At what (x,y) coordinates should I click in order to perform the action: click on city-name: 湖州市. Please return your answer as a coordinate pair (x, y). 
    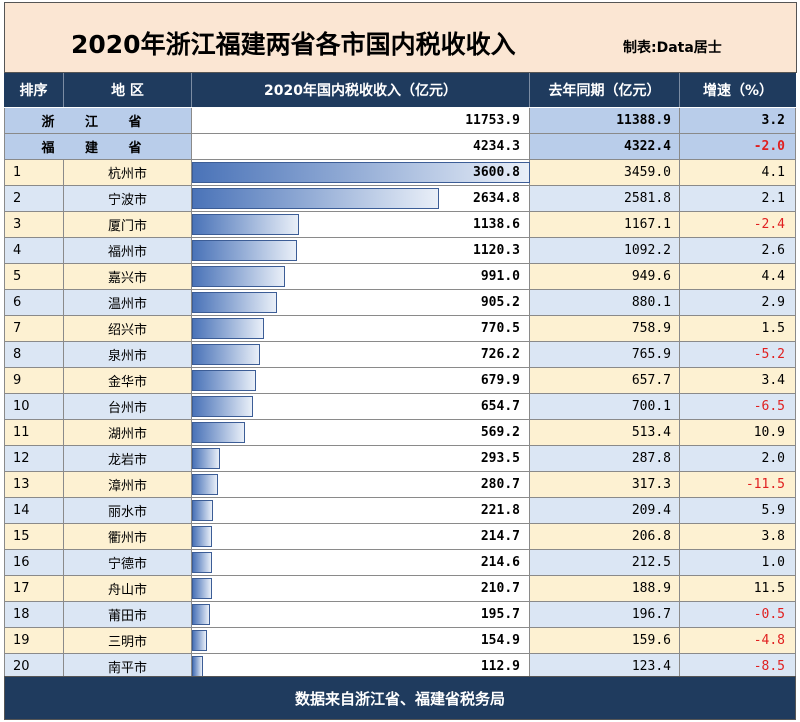
    Looking at the image, I should click on (128, 433).